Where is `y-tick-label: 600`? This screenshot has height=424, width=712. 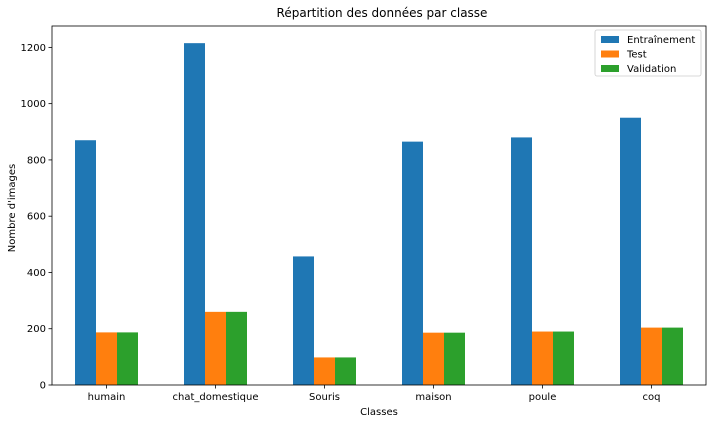
y-tick-label: 600 is located at coordinates (36, 217).